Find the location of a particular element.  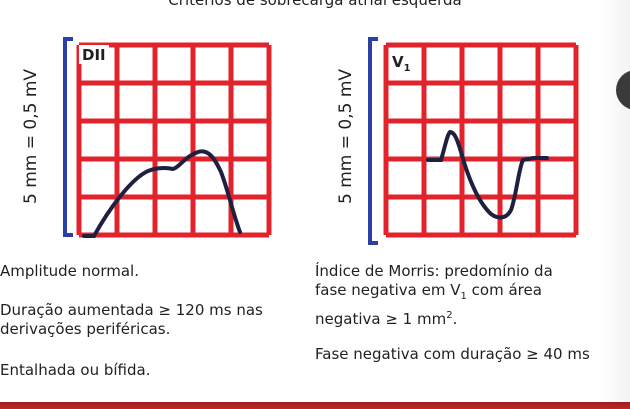

scale-bar-bottom-tick-v1 is located at coordinates (373, 243).